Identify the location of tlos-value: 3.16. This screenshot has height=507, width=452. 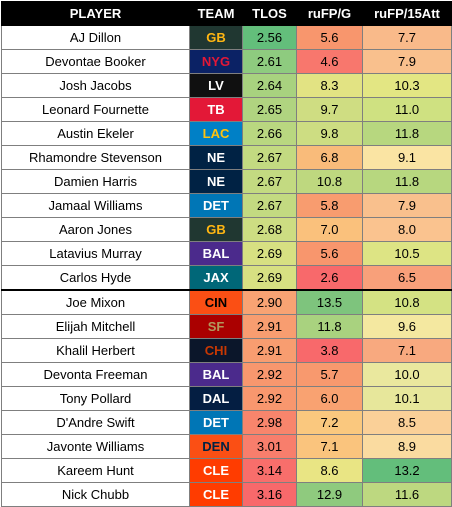
(269, 494).